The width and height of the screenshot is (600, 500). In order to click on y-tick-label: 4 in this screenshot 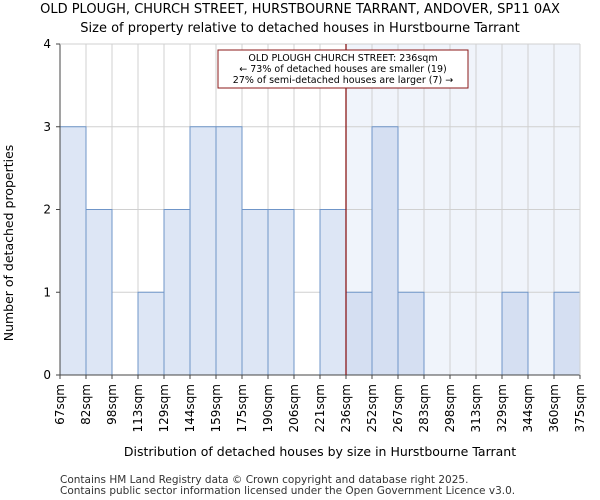, I will do `click(47, 44)`.